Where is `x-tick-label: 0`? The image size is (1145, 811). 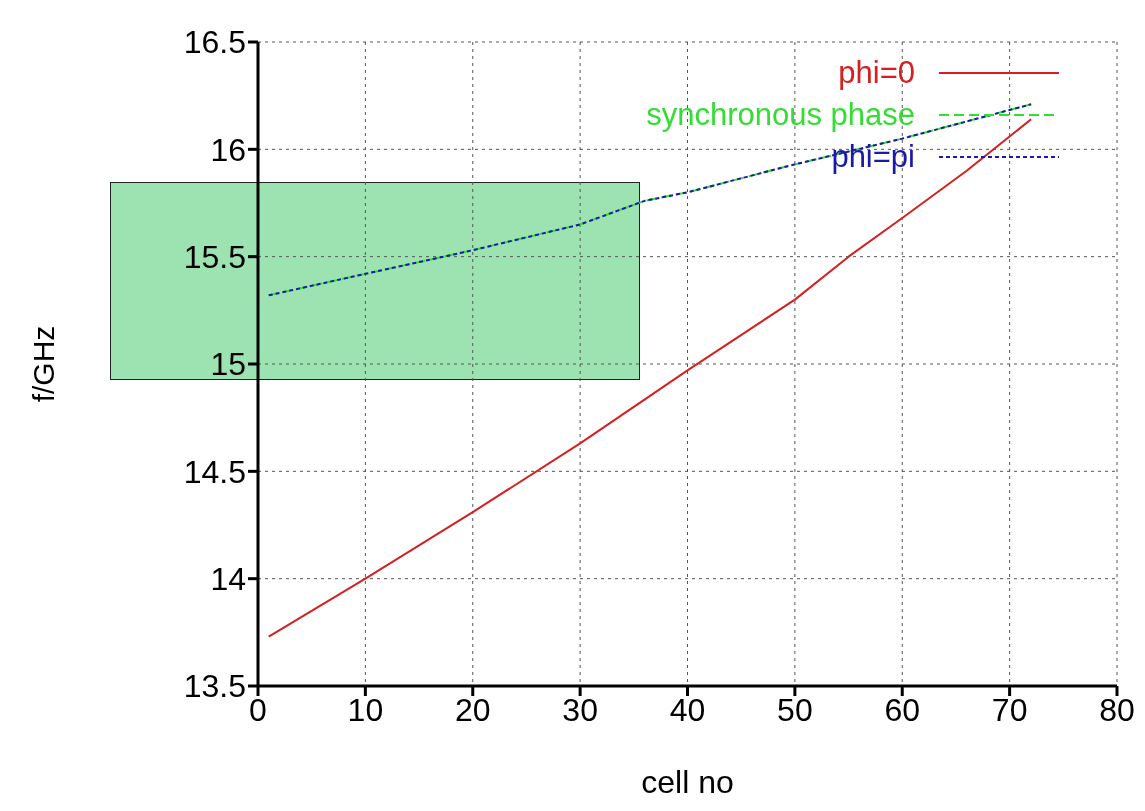 x-tick-label: 0 is located at coordinates (258, 709).